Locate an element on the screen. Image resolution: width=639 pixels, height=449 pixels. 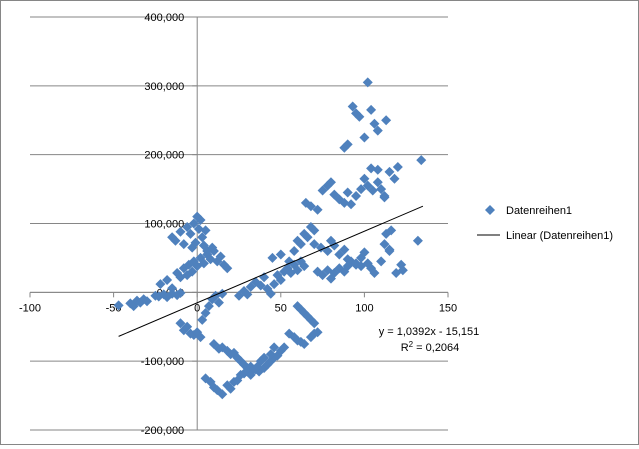
trendline-annotation: y = 1,0392x - 15,151 R2 = 0,2064 is located at coordinates (429, 340).